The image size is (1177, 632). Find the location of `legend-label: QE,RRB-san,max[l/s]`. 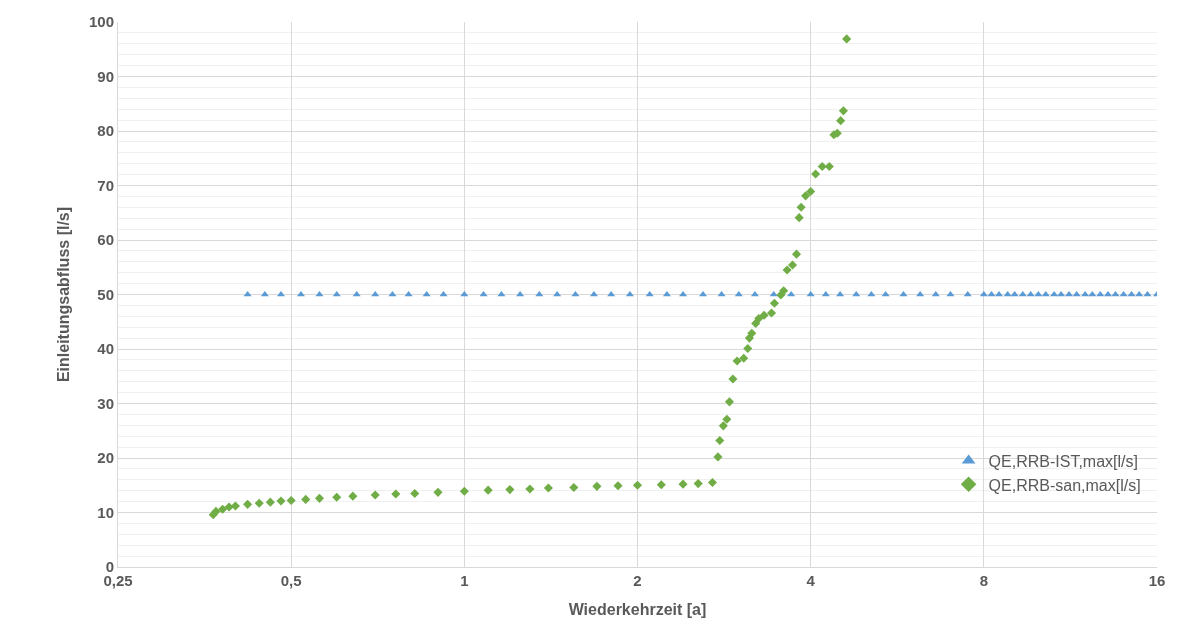

legend-label: QE,RRB-san,max[l/s] is located at coordinates (1064, 485).